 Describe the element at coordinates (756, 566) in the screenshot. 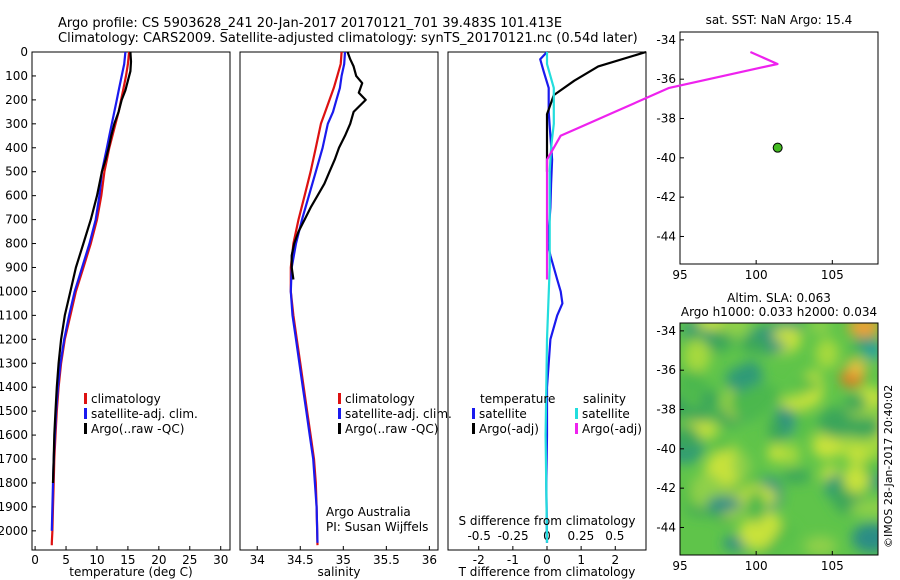

I see `map-xtick-label: 100` at that location.